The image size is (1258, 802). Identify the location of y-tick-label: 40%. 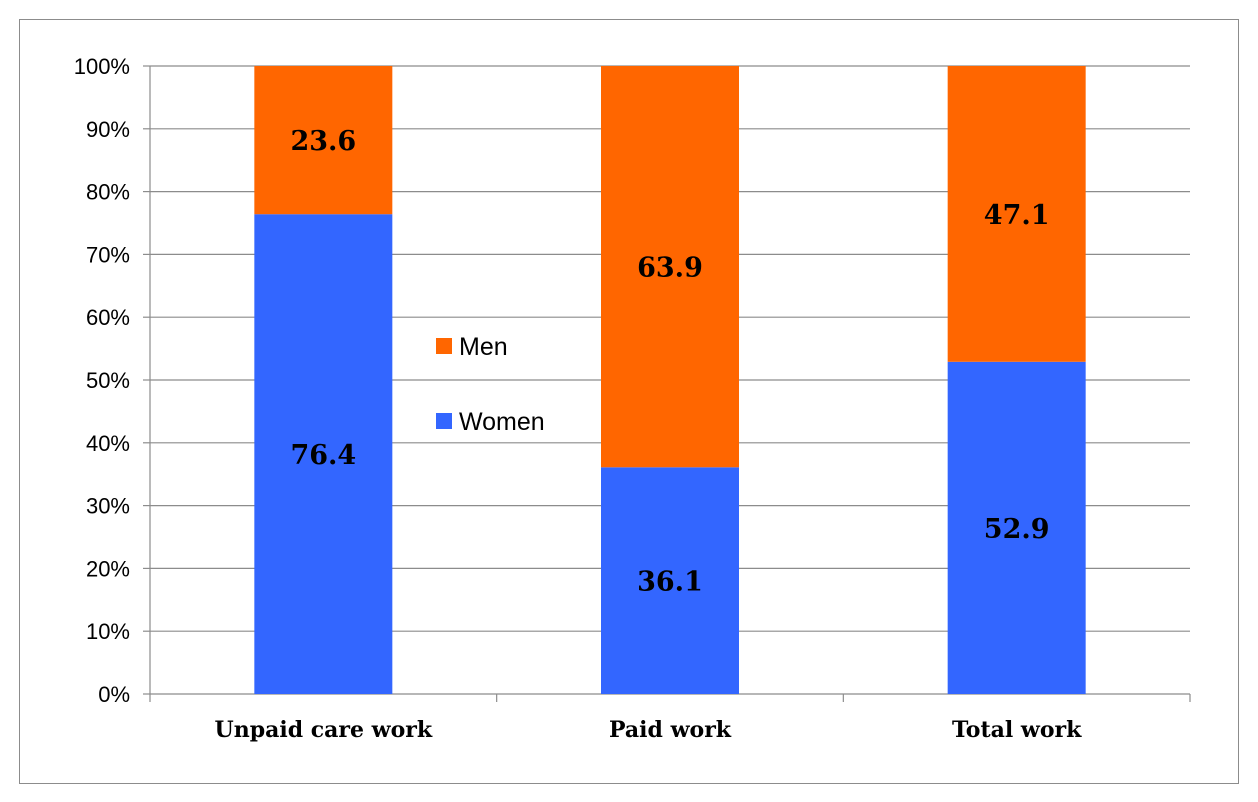
(108, 443).